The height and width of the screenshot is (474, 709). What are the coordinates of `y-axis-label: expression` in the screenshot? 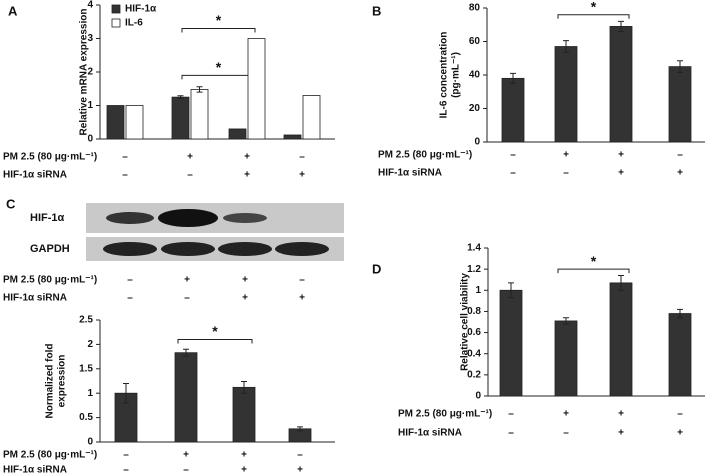 It's located at (62, 381).